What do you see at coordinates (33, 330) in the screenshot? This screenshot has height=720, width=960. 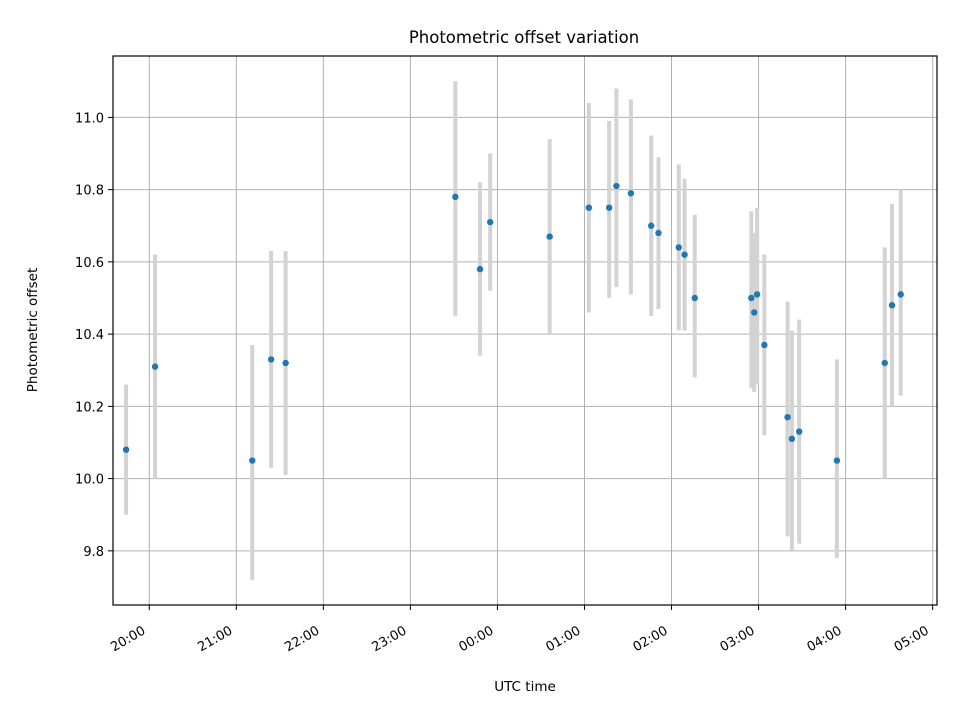 I see `y-axis-label: Photometric offset` at bounding box center [33, 330].